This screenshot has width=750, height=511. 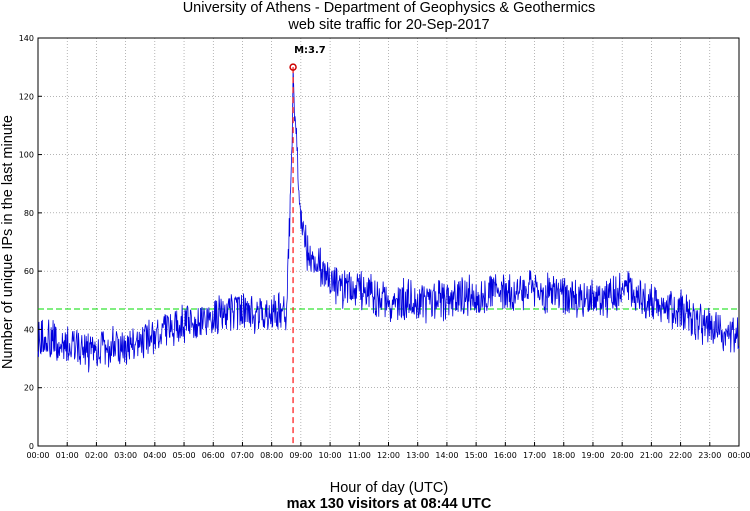 What do you see at coordinates (505, 455) in the screenshot?
I see `x-tick-label: 16:00` at bounding box center [505, 455].